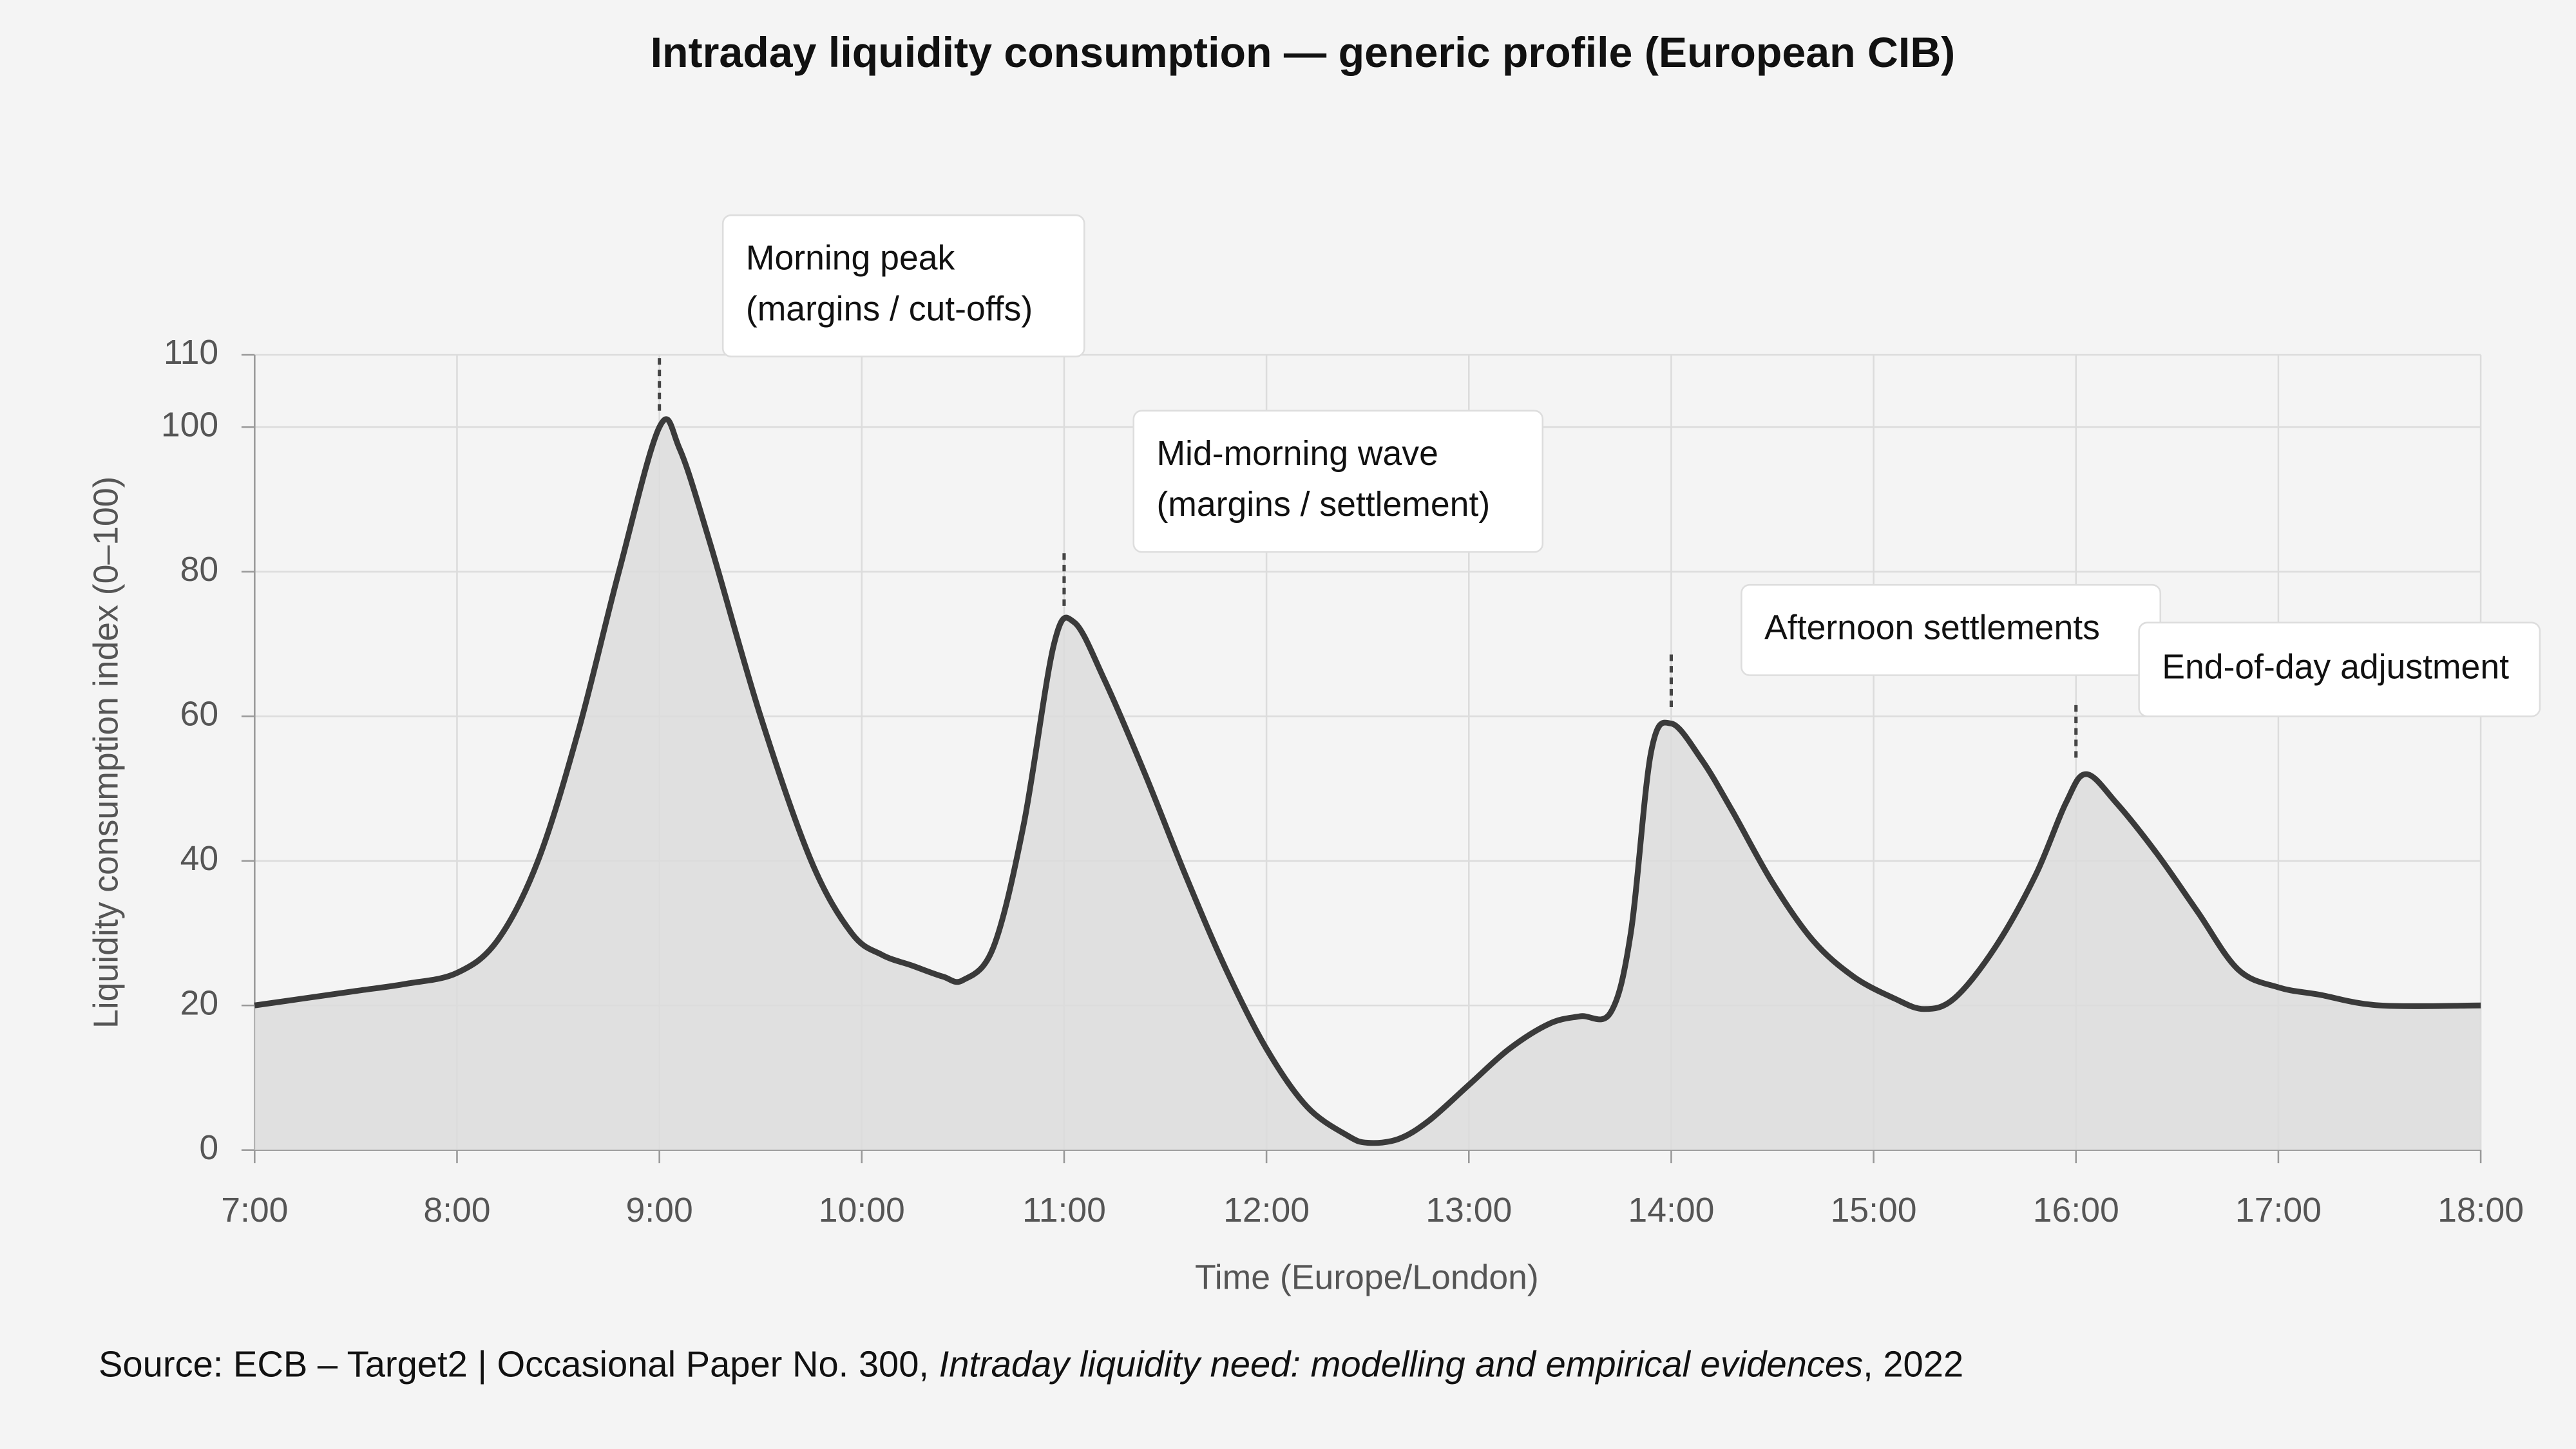 The width and height of the screenshot is (2576, 1449). What do you see at coordinates (199, 714) in the screenshot?
I see `y-tick-label: 60` at bounding box center [199, 714].